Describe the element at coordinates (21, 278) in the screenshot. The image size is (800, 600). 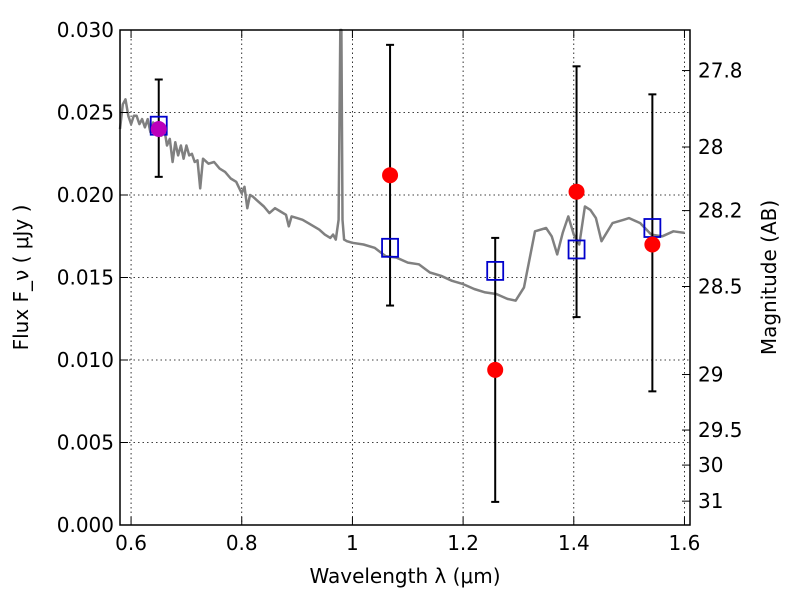
I see `y-axis-label-left: Flux F_ν ( μJy )` at that location.